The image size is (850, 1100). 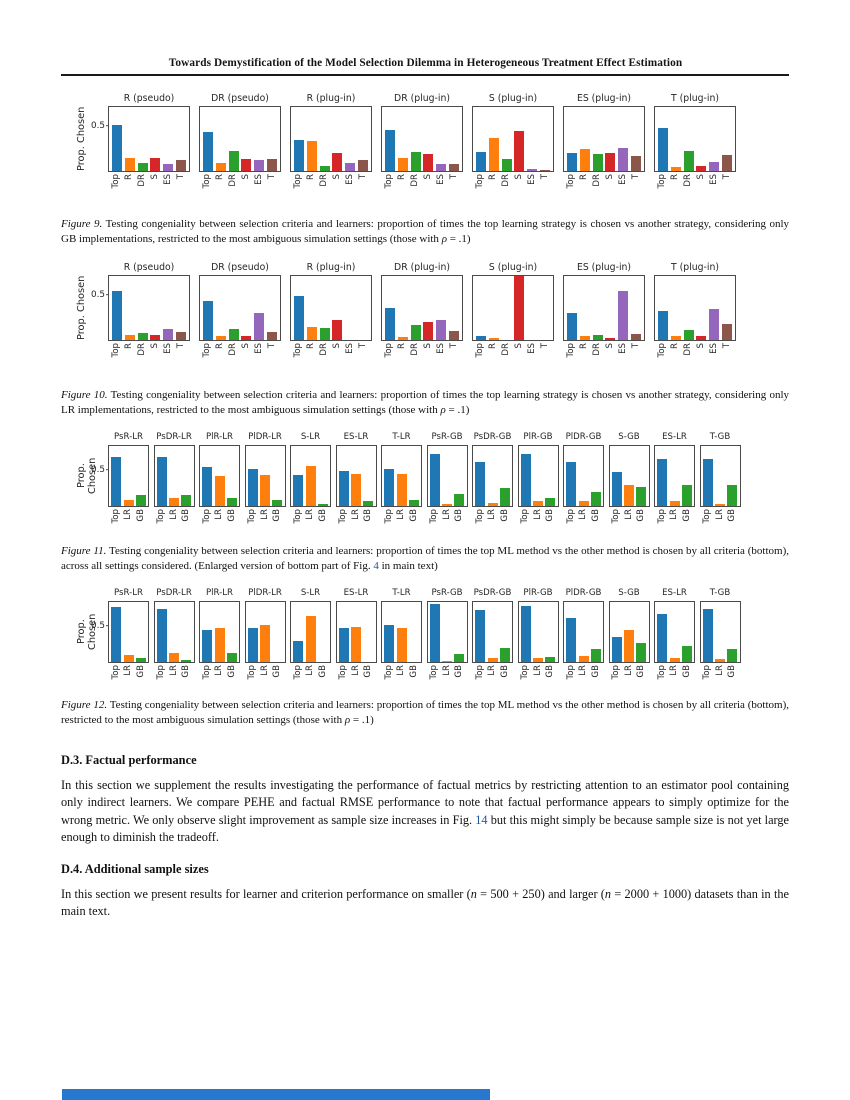 What do you see at coordinates (376, 565) in the screenshot?
I see `figure4-reference-link: 4` at bounding box center [376, 565].